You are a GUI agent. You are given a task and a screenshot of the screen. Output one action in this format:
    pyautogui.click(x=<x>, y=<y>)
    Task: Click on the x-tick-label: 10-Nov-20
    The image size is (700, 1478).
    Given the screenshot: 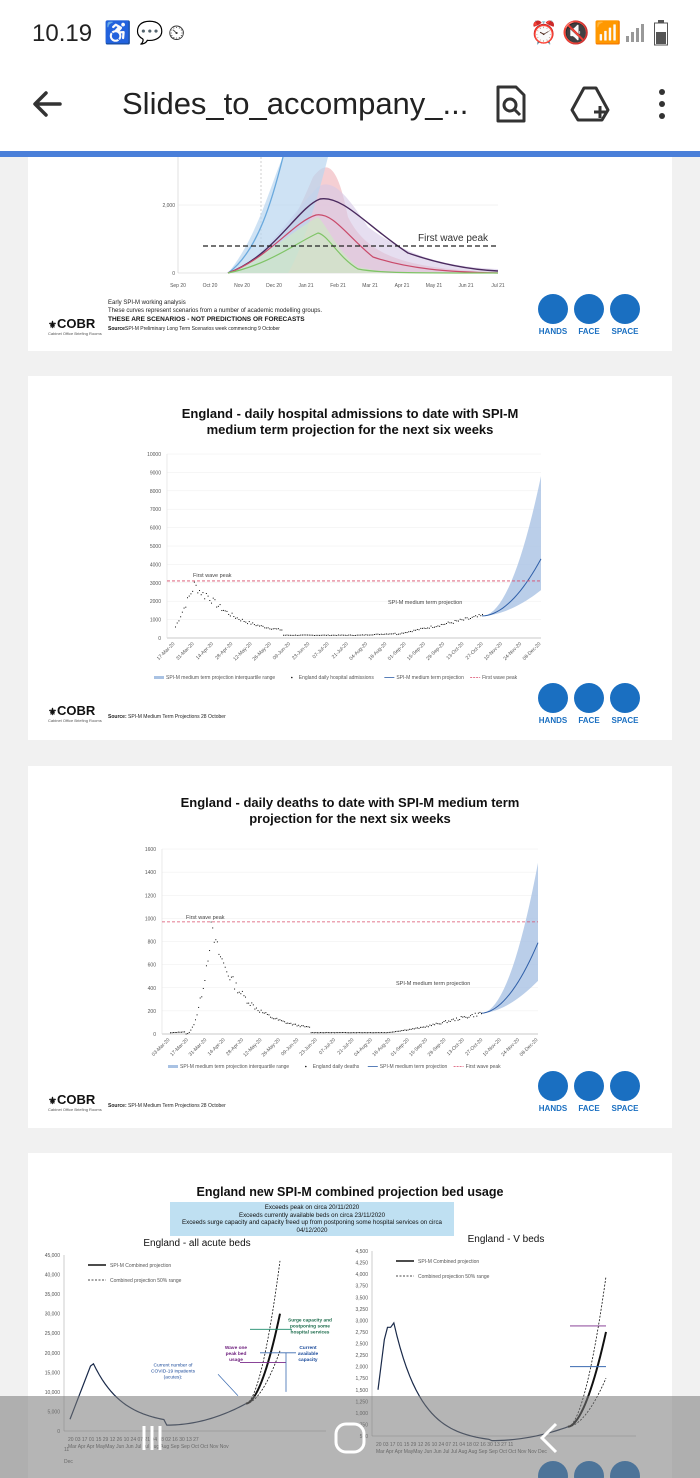 What is the action you would take?
    pyautogui.click(x=492, y=1047)
    